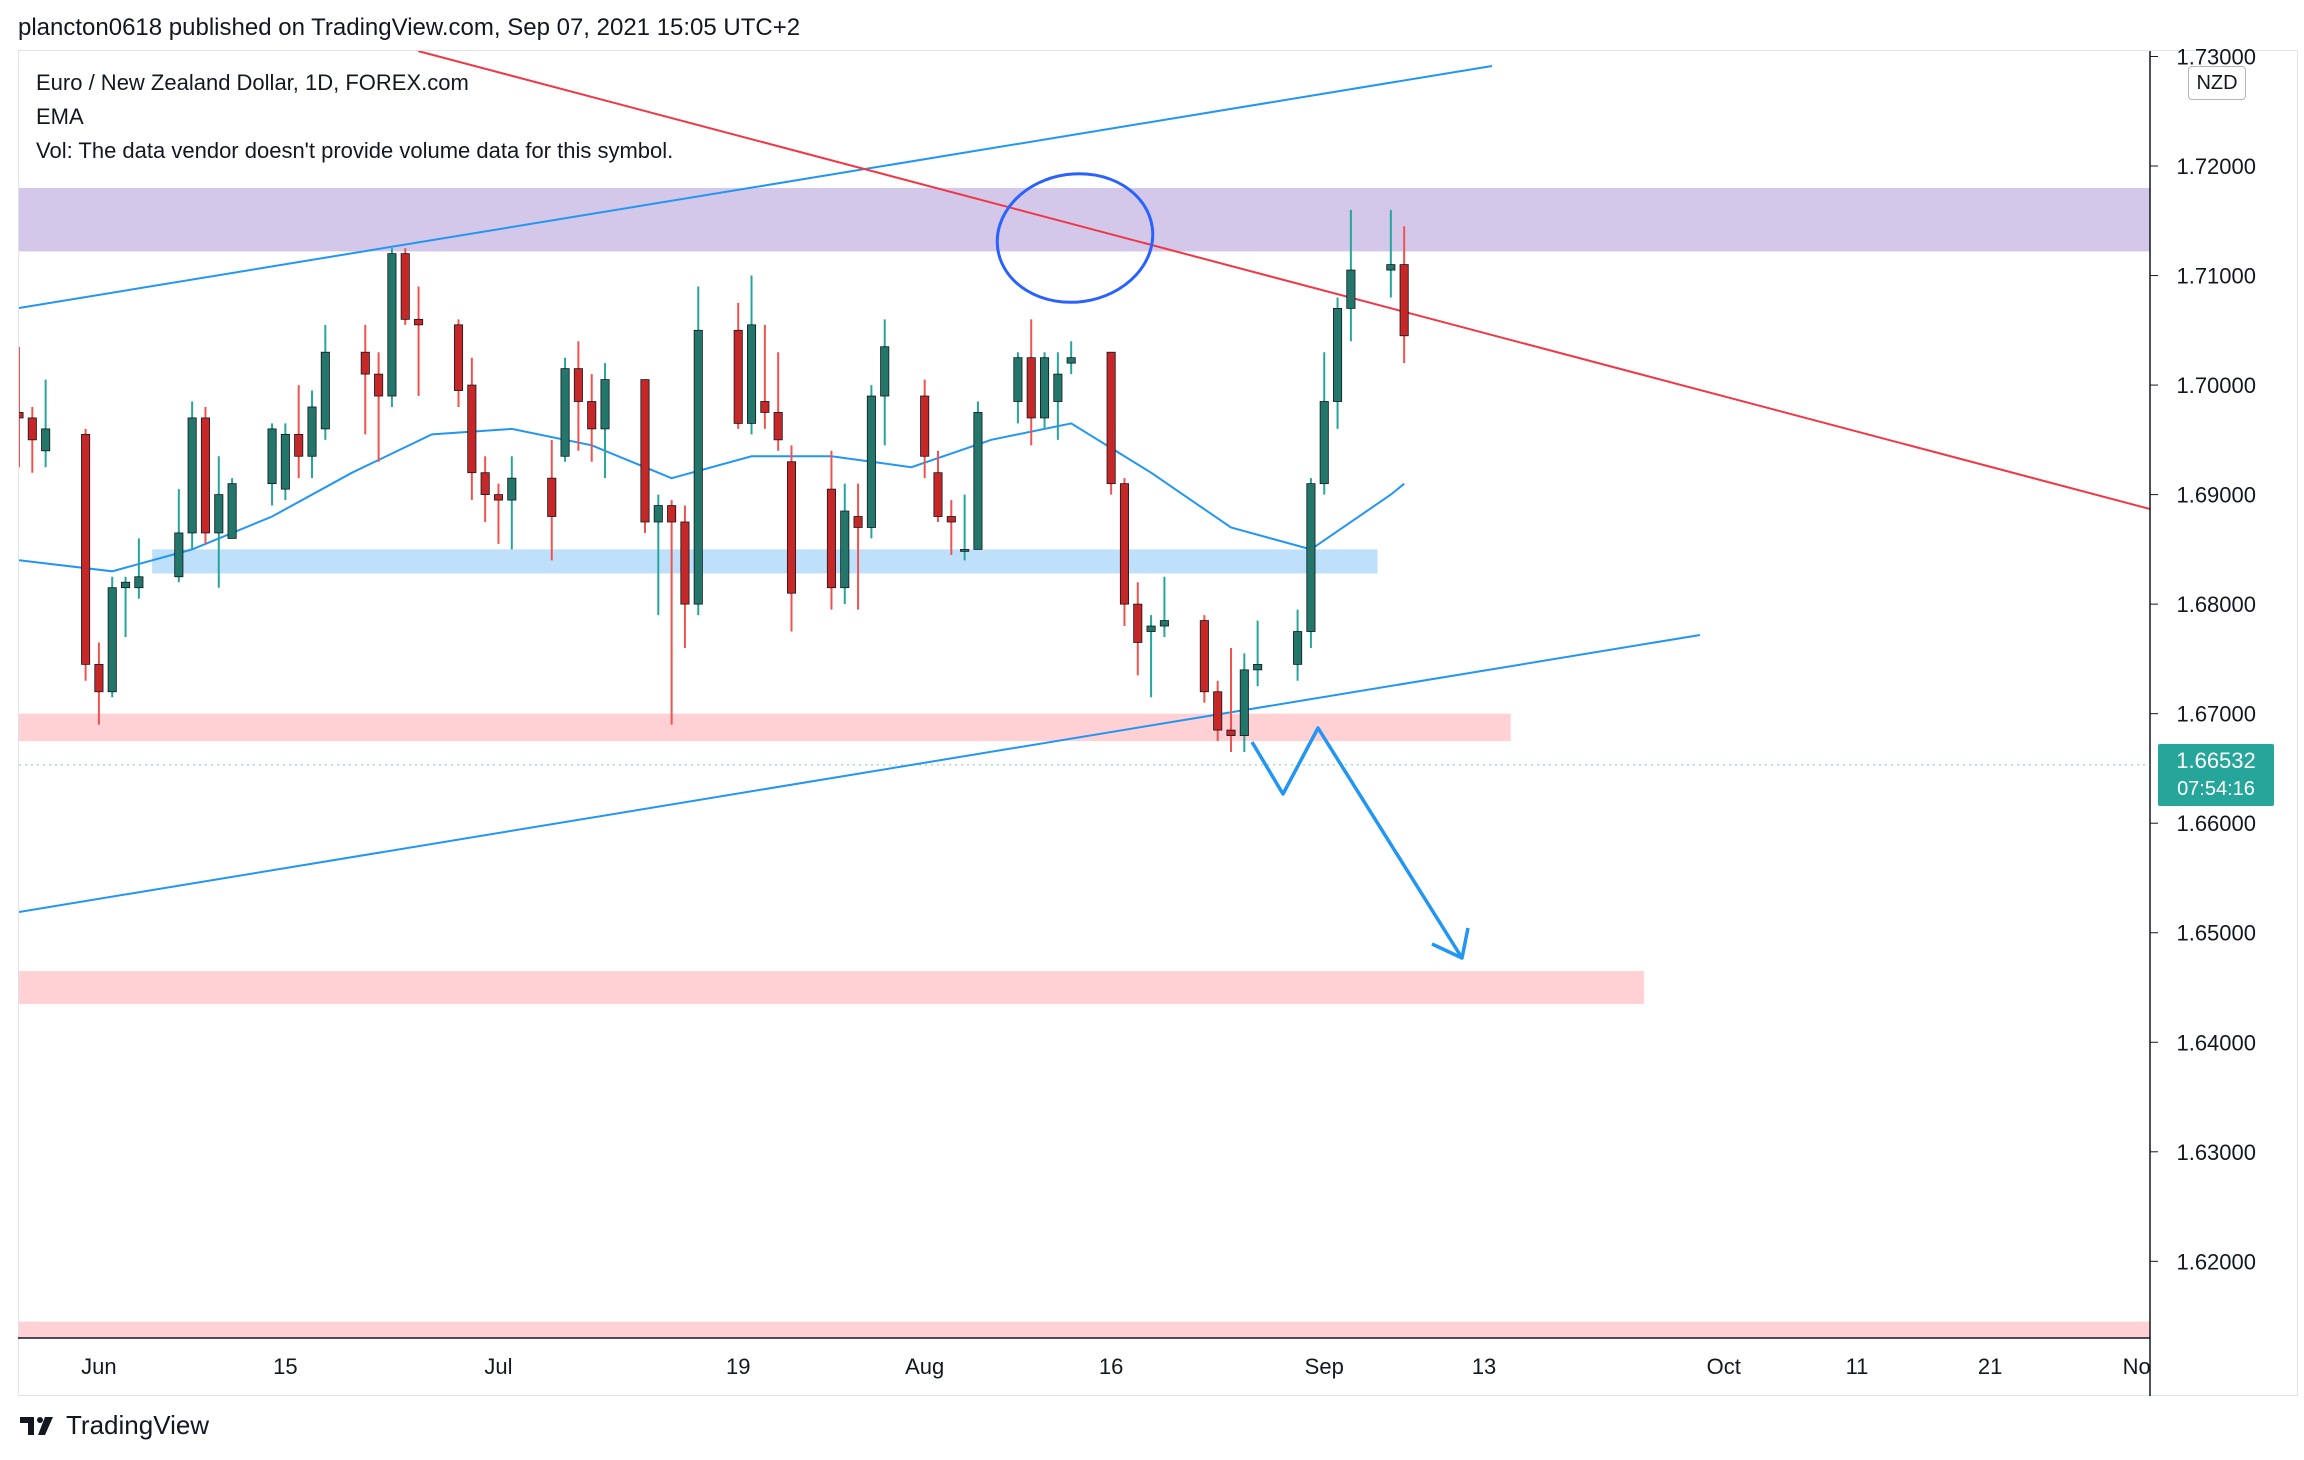  Describe the element at coordinates (2217, 83) in the screenshot. I see `currency-badge: NZD` at that location.